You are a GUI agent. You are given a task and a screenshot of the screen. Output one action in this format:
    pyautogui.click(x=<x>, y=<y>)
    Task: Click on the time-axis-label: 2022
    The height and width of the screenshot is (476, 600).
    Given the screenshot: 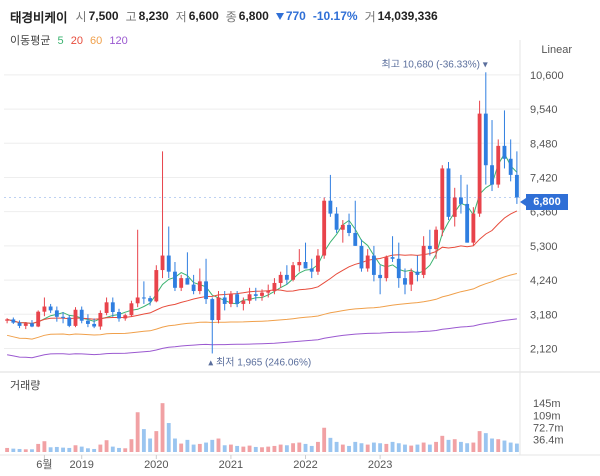 What is the action you would take?
    pyautogui.click(x=305, y=465)
    